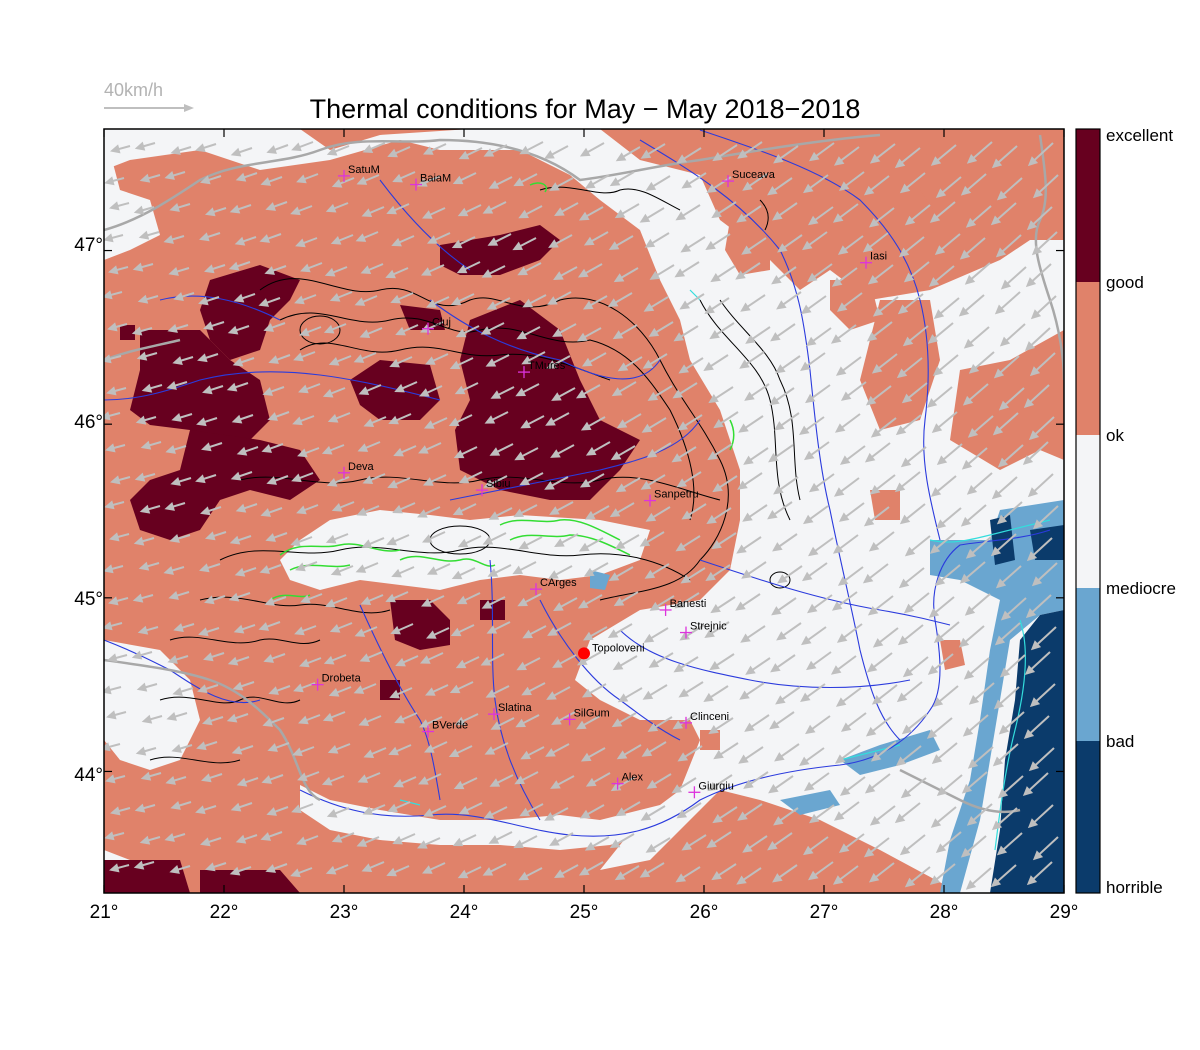 Image resolution: width=1200 pixels, height=1050 pixels. Describe the element at coordinates (364, 170) in the screenshot. I see `city-label: SatuM` at that location.